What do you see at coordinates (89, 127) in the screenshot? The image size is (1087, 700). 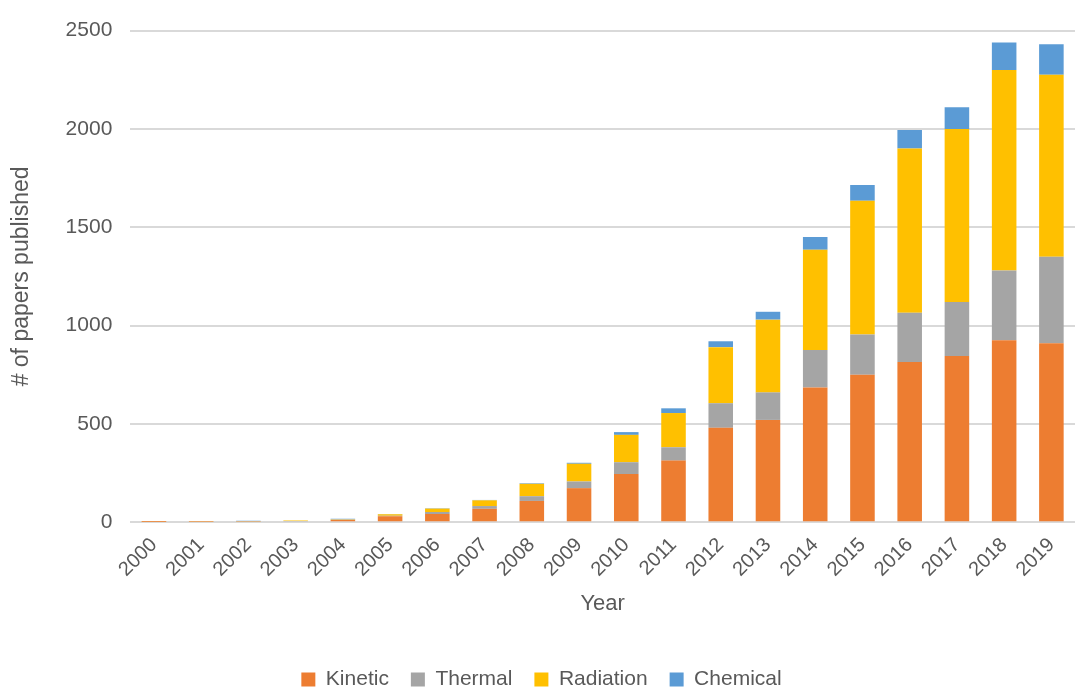 I see `y-tick-label: 2000` at bounding box center [89, 127].